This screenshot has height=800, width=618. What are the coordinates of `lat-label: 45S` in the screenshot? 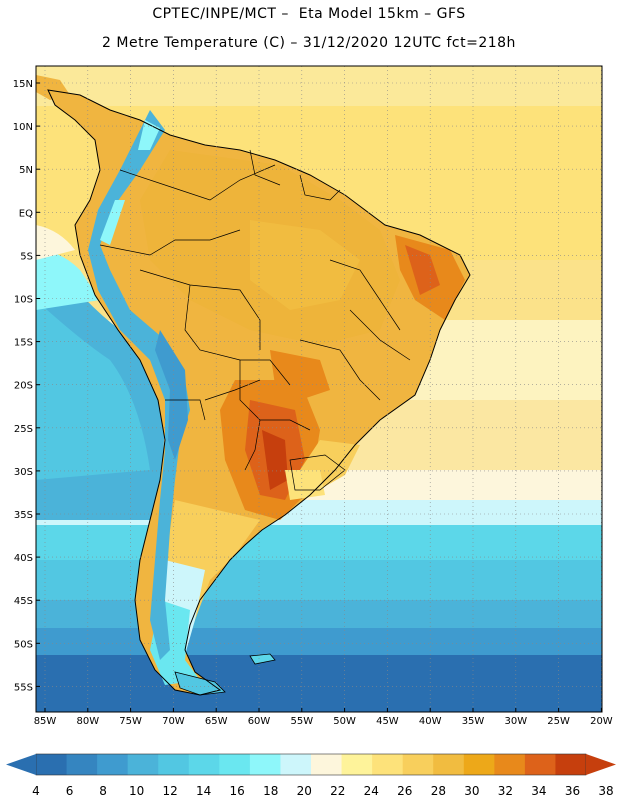 It's located at (23, 601).